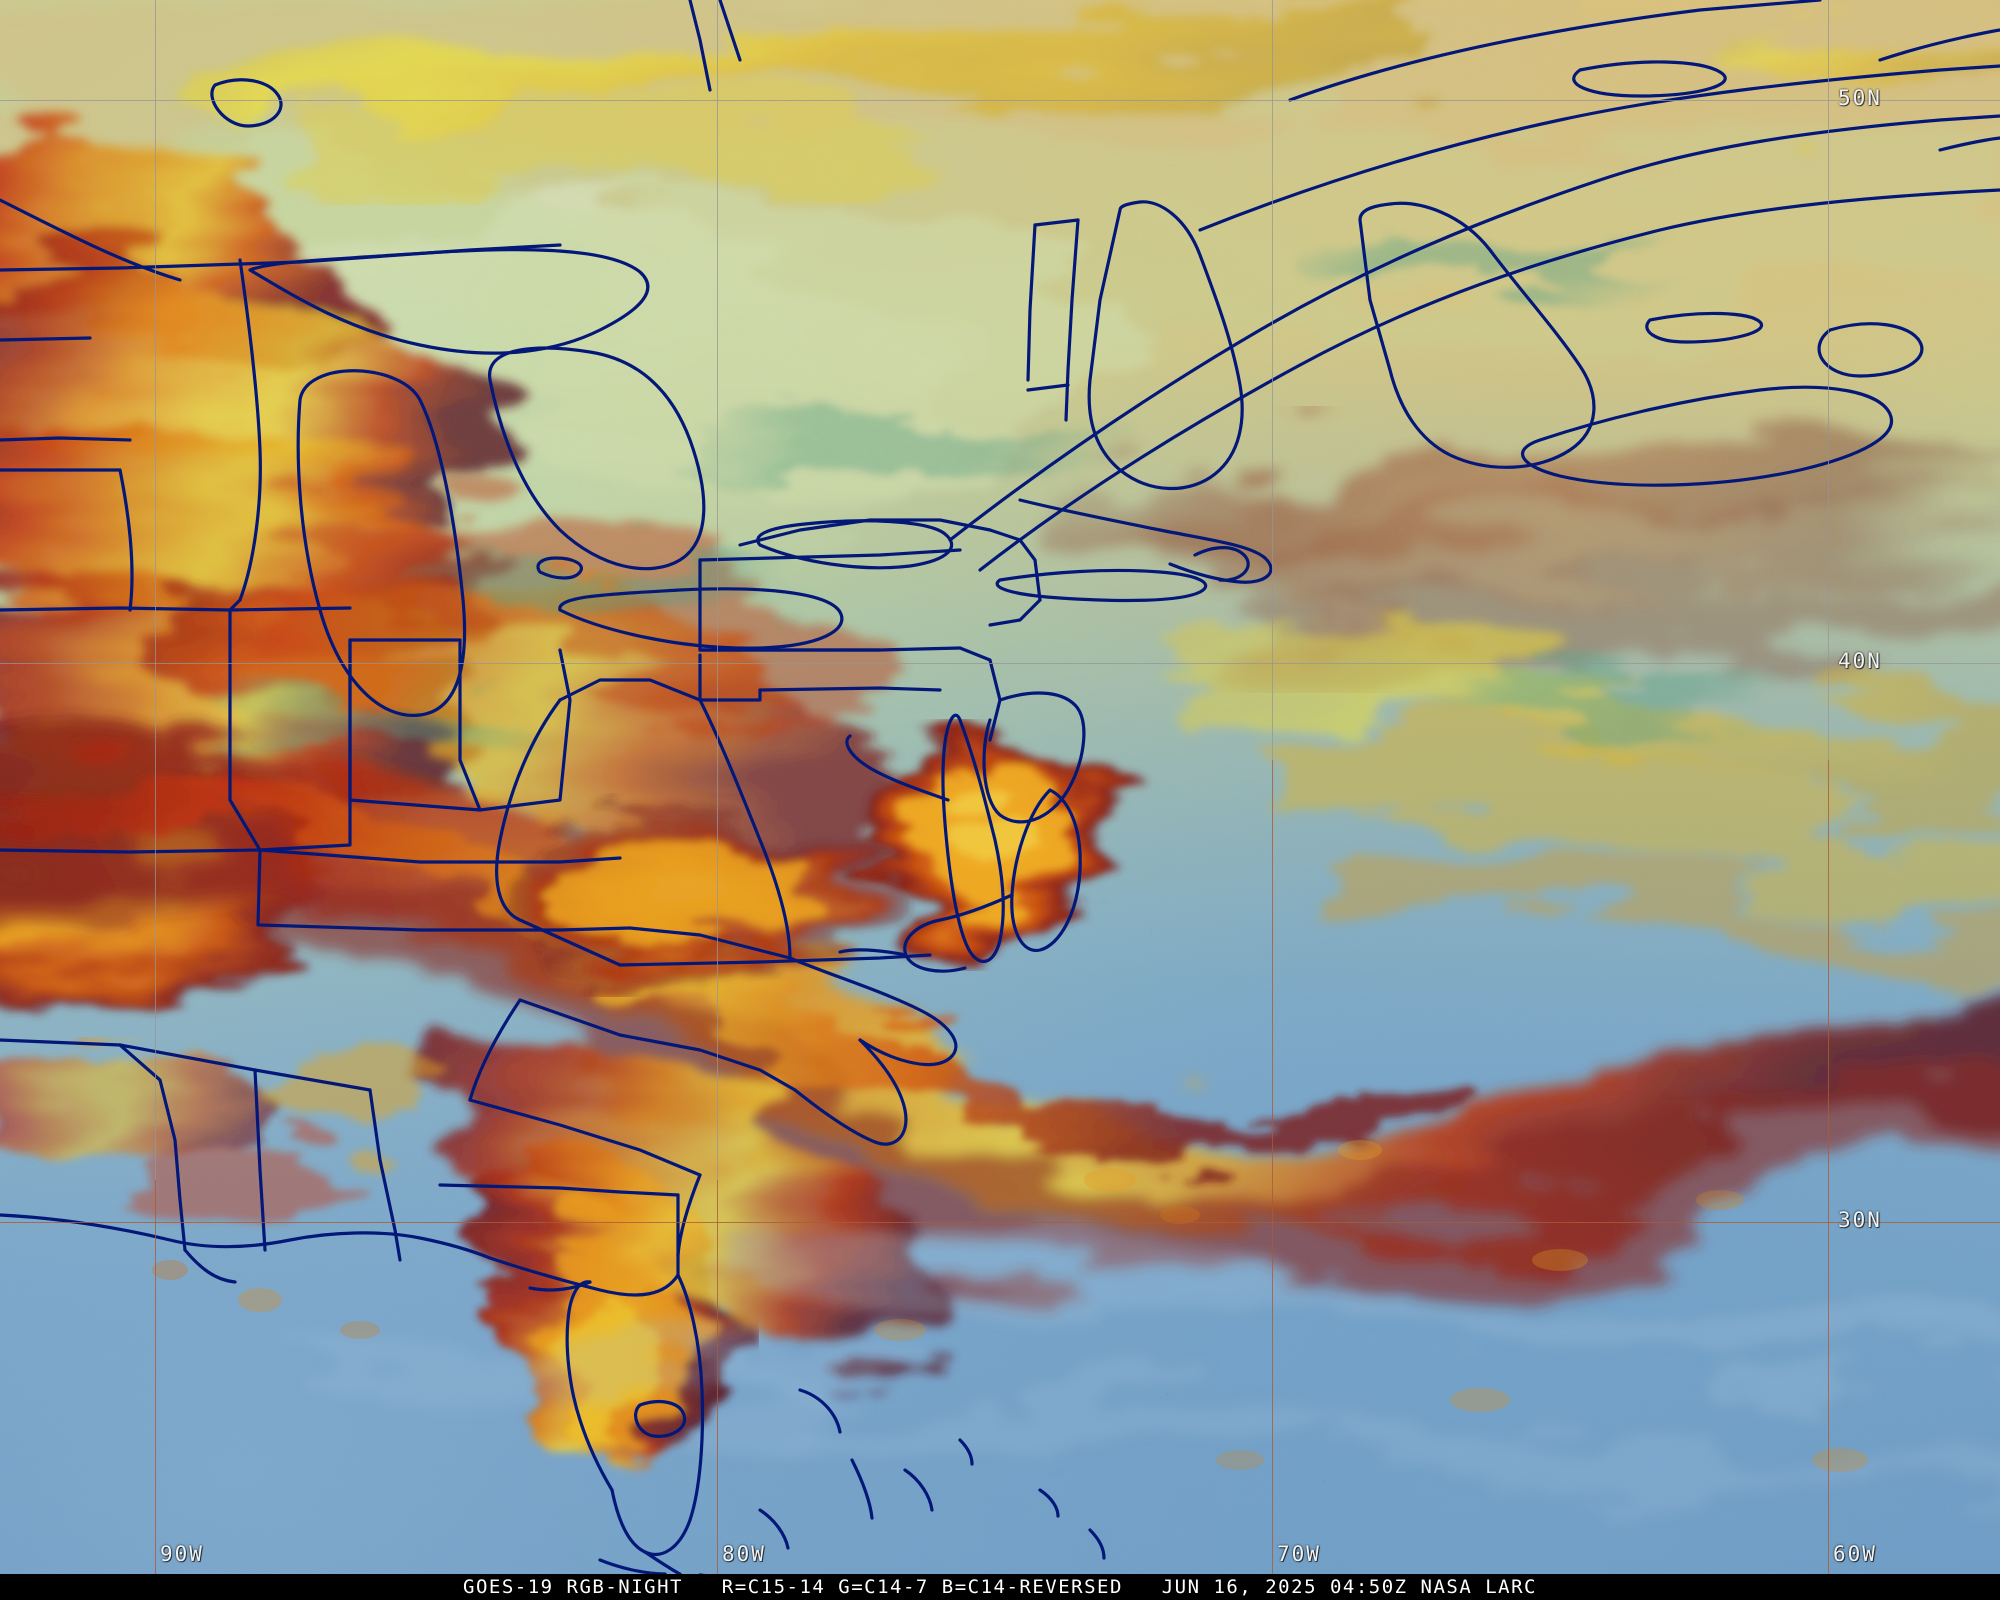  What do you see at coordinates (1120, 97) in the screenshot?
I see `cirrus-streaks-yellow-north` at bounding box center [1120, 97].